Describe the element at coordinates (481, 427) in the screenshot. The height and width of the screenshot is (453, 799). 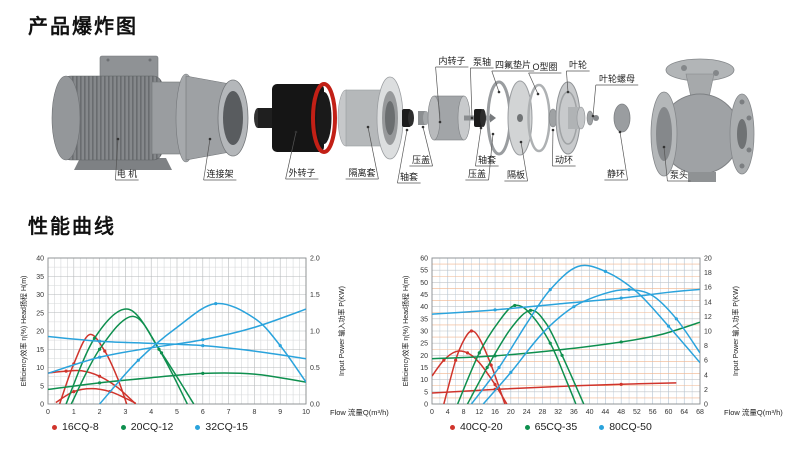
I see `legend-label: 40CQ-20` at that location.